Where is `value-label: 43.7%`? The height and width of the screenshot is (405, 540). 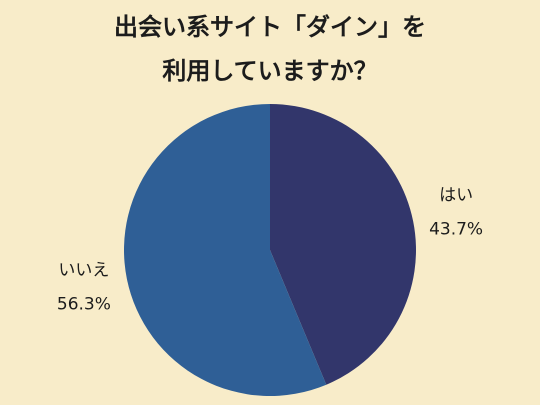 value-label: 43.7% is located at coordinates (456, 230).